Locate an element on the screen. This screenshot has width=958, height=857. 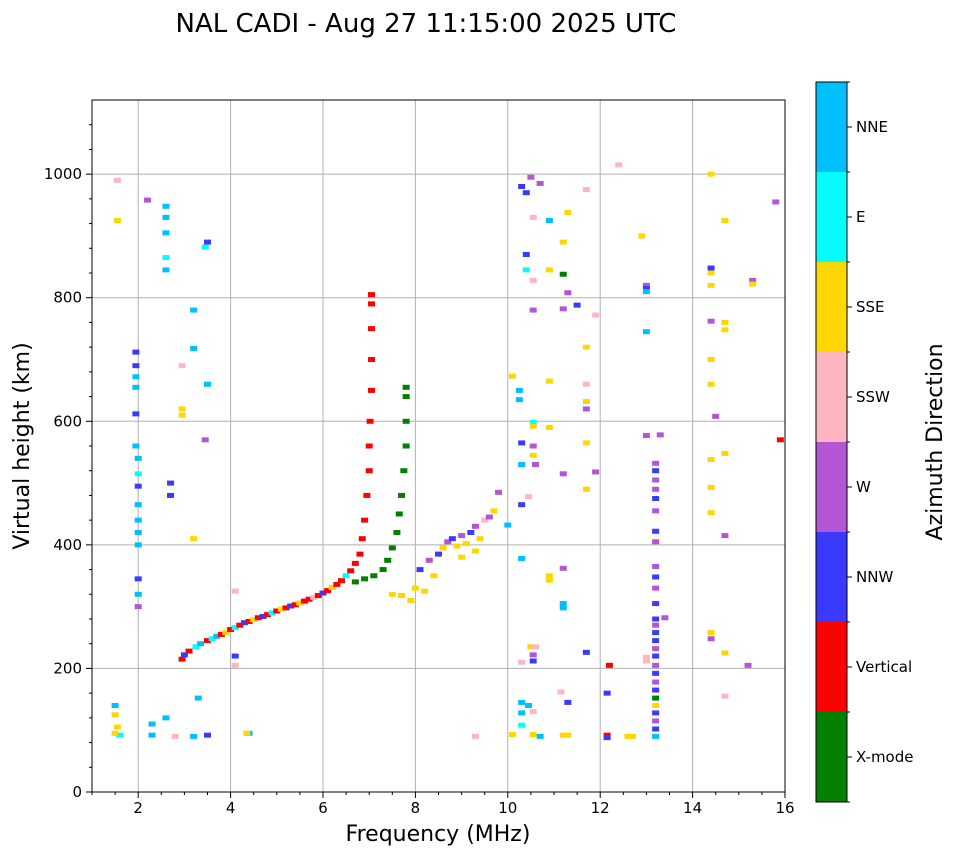
colorbar-label: Azimuth Direction is located at coordinates (935, 441).